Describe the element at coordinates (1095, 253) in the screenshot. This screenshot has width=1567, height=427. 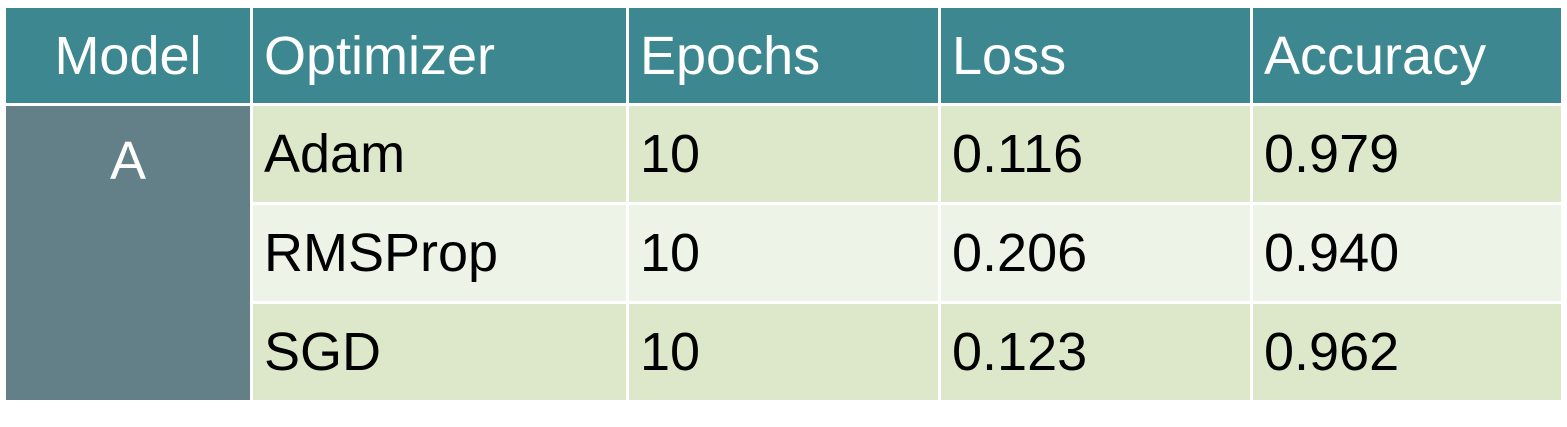
I see `loss-cell: 0.206` at that location.